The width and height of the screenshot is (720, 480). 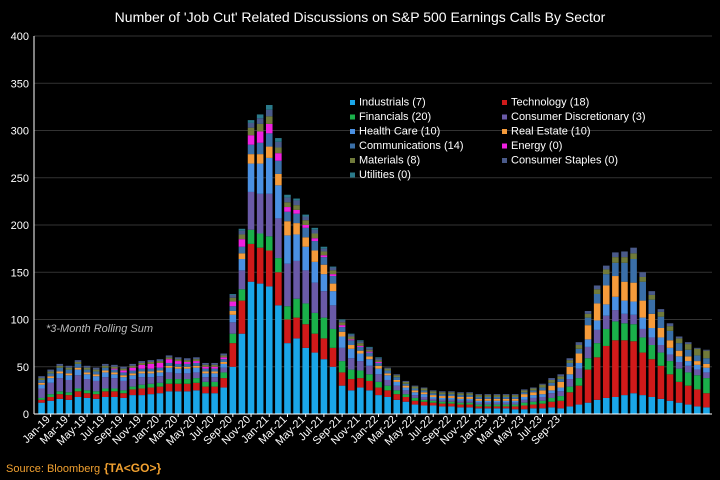 What do you see at coordinates (504, 102) in the screenshot?
I see `legend-swatch` at bounding box center [504, 102].